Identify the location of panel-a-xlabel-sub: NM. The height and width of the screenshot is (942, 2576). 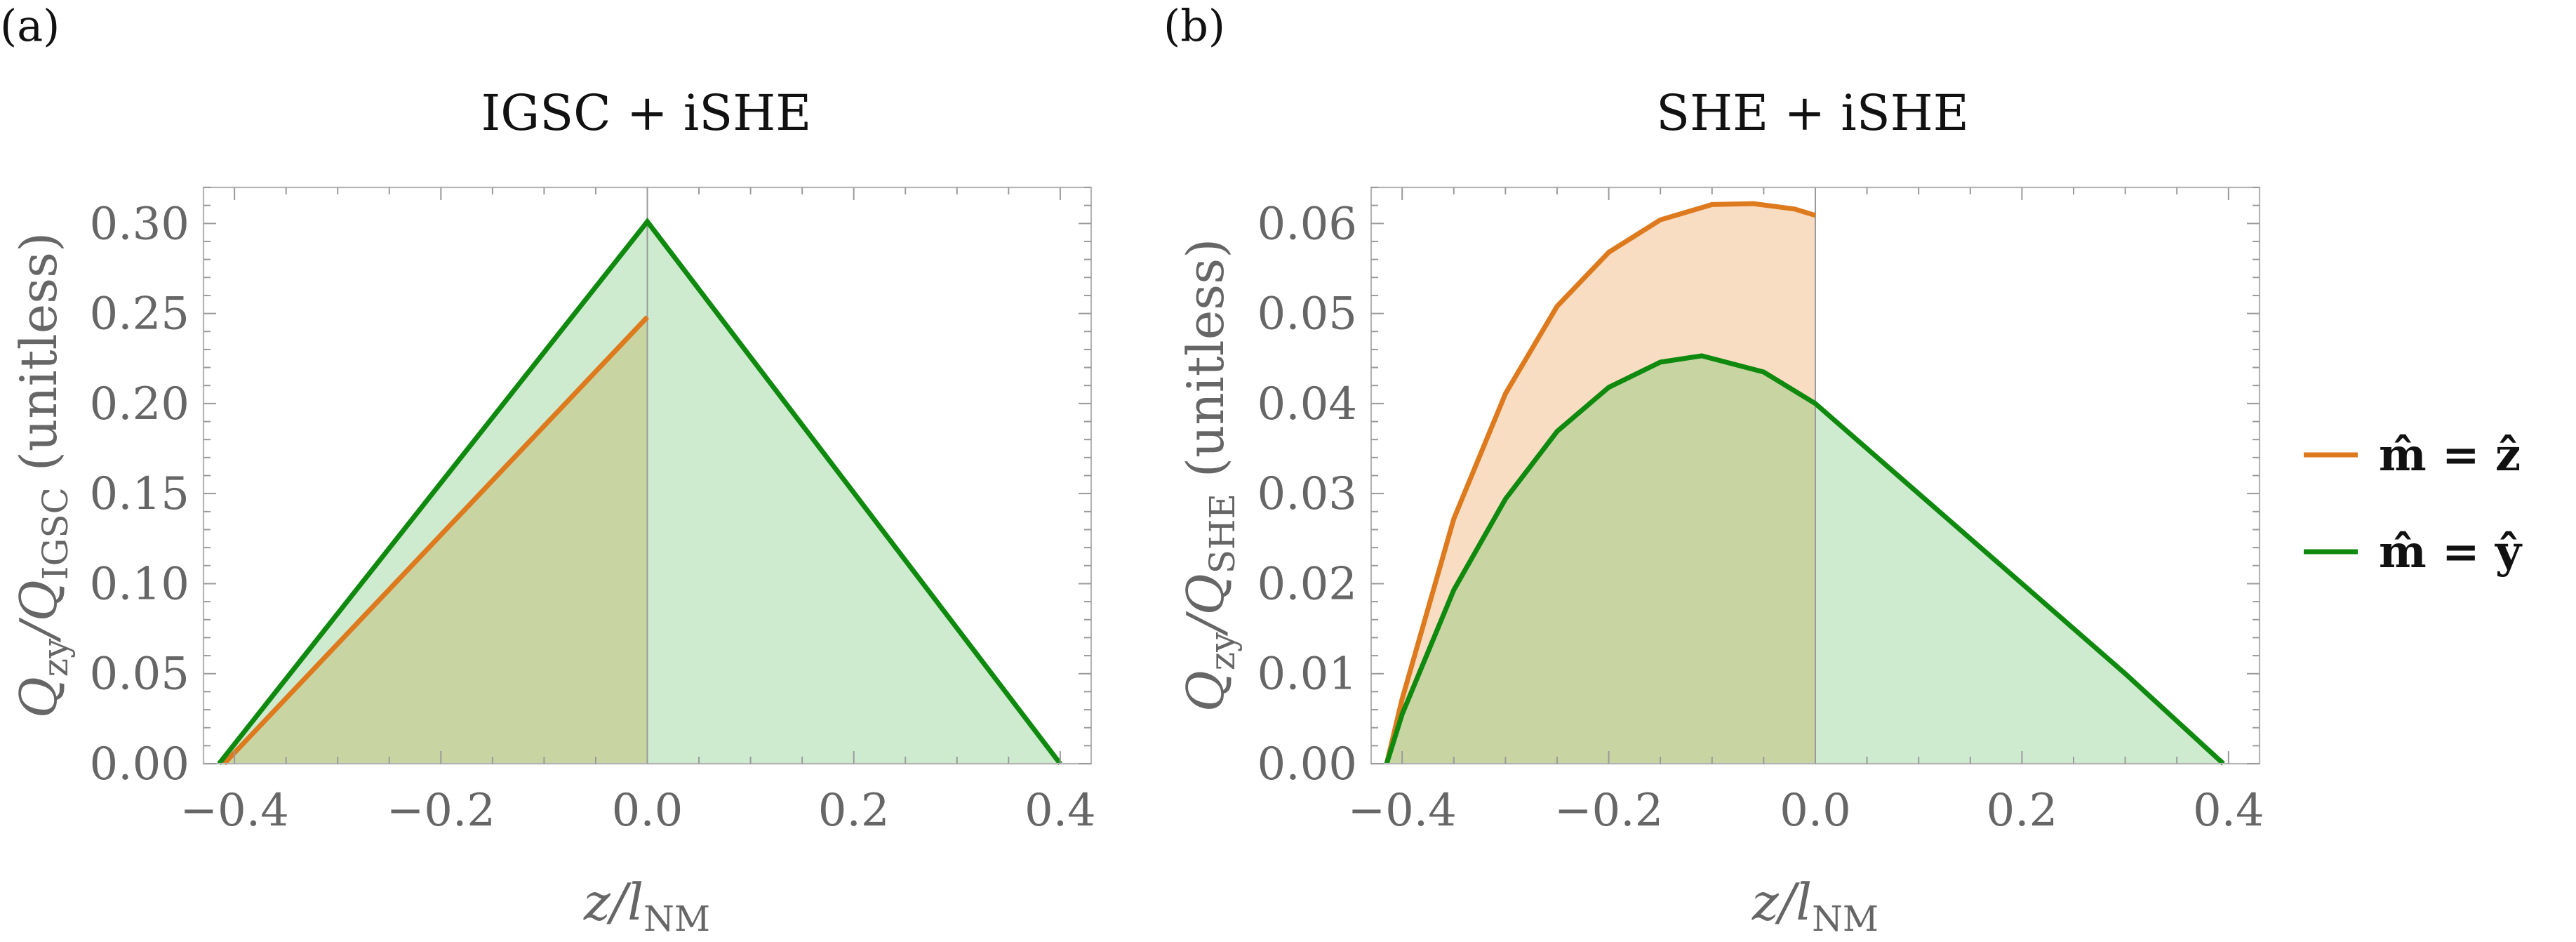
(676, 918).